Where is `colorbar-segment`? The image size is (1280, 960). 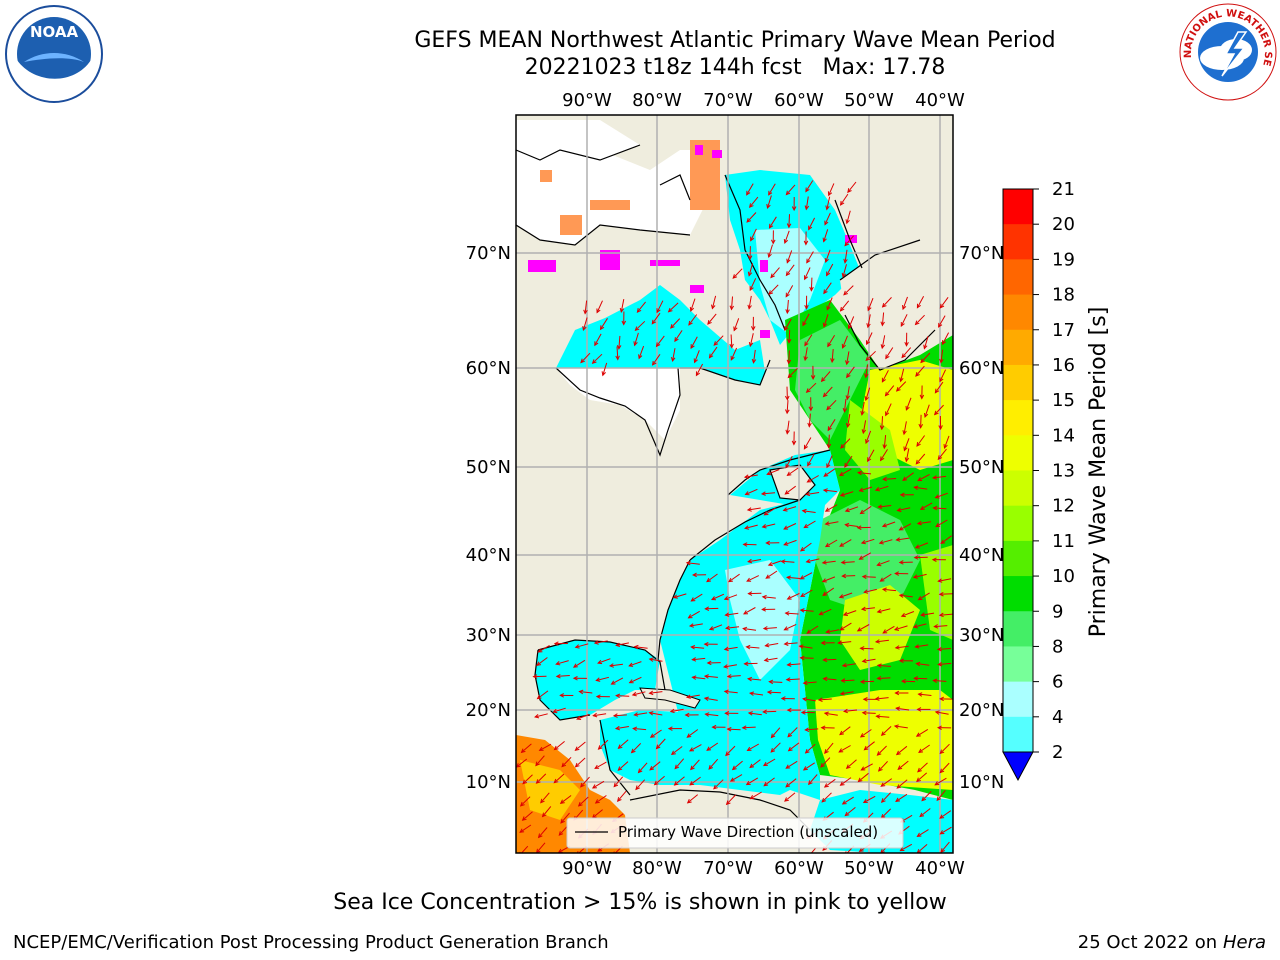 colorbar-segment is located at coordinates (1018, 242).